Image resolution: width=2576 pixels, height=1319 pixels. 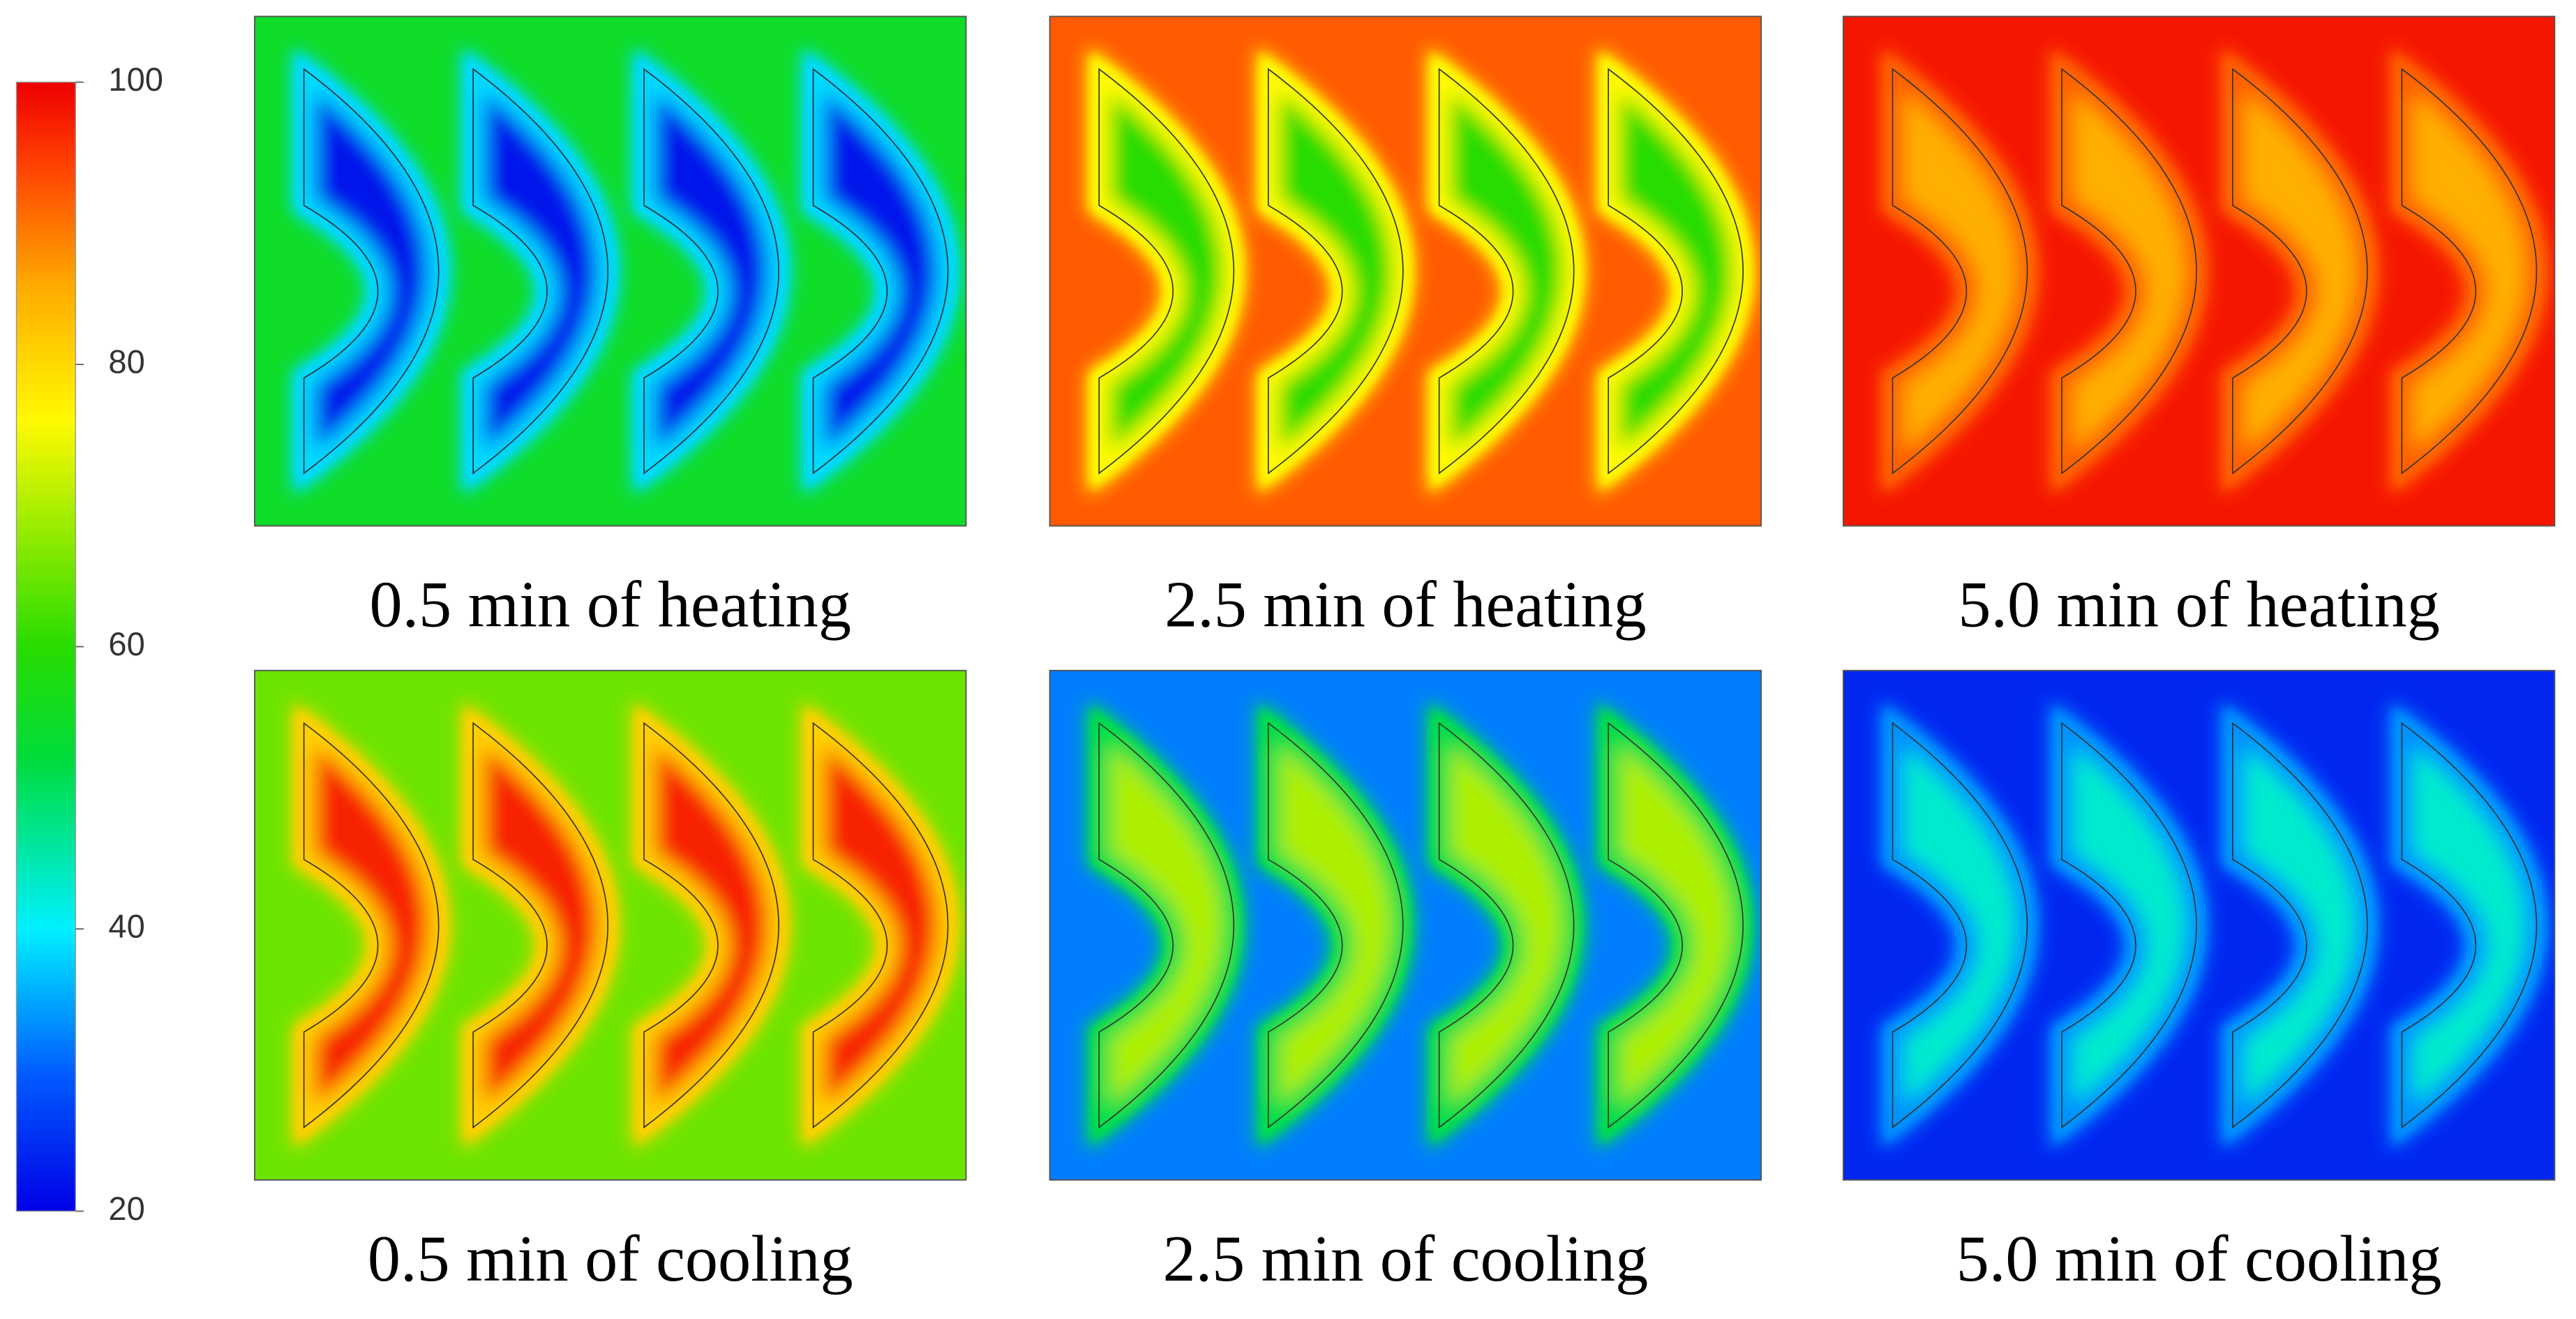 What do you see at coordinates (126, 926) in the screenshot?
I see `colorbar-tick-label: 40` at bounding box center [126, 926].